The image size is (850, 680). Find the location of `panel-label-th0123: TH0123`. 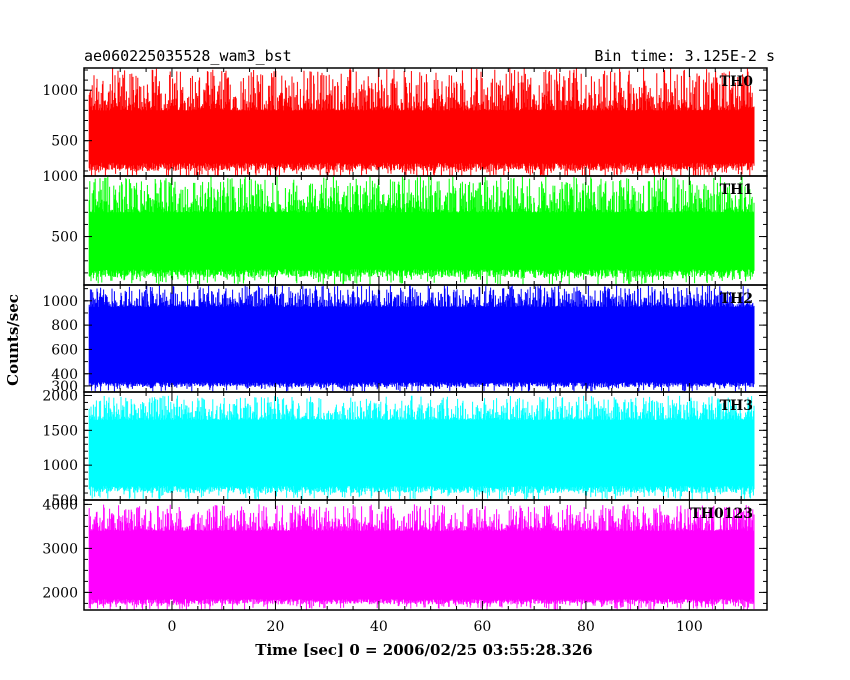

panel-label-th0123: TH0123 is located at coordinates (721, 514).